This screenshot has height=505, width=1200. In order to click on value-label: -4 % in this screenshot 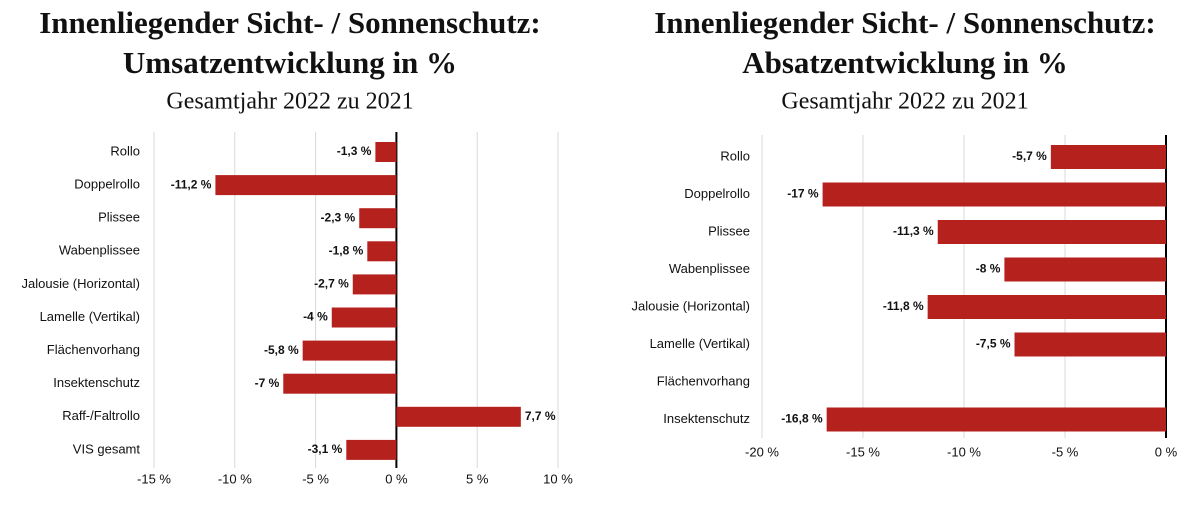, I will do `click(315, 317)`.